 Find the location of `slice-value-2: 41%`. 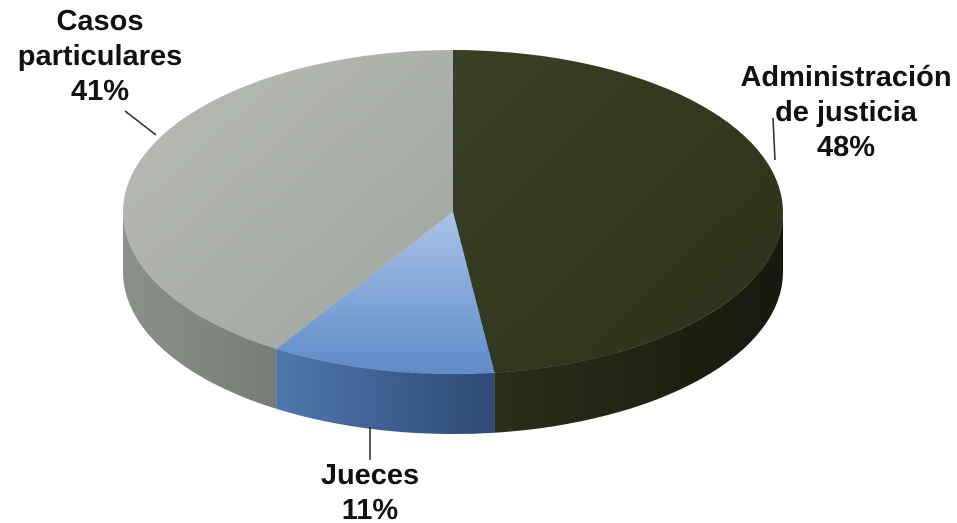

slice-value-2: 41% is located at coordinates (100, 91).